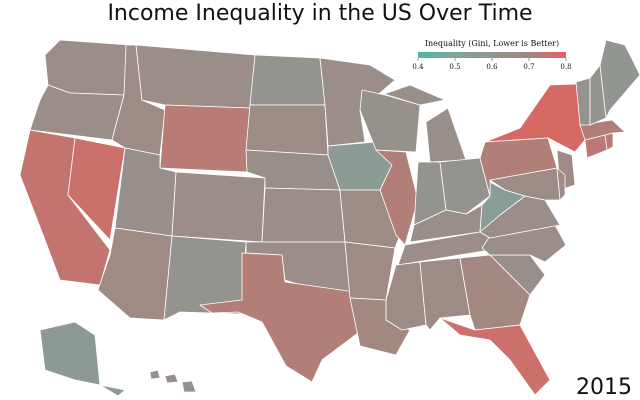 The height and width of the screenshot is (400, 640). What do you see at coordinates (492, 55) in the screenshot?
I see `legend-bar` at bounding box center [492, 55].